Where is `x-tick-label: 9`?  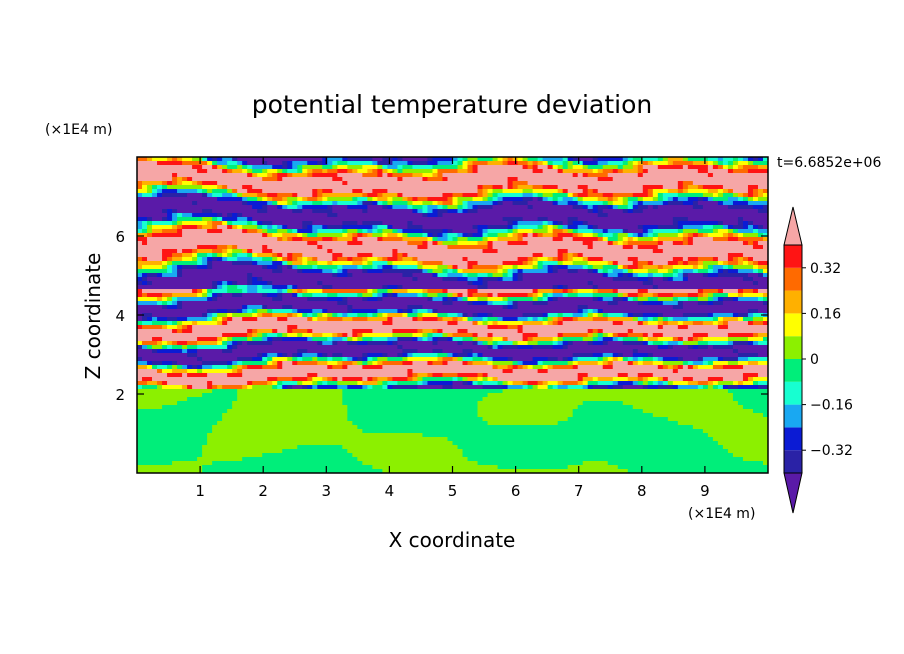
x-tick-label: 9 is located at coordinates (705, 491).